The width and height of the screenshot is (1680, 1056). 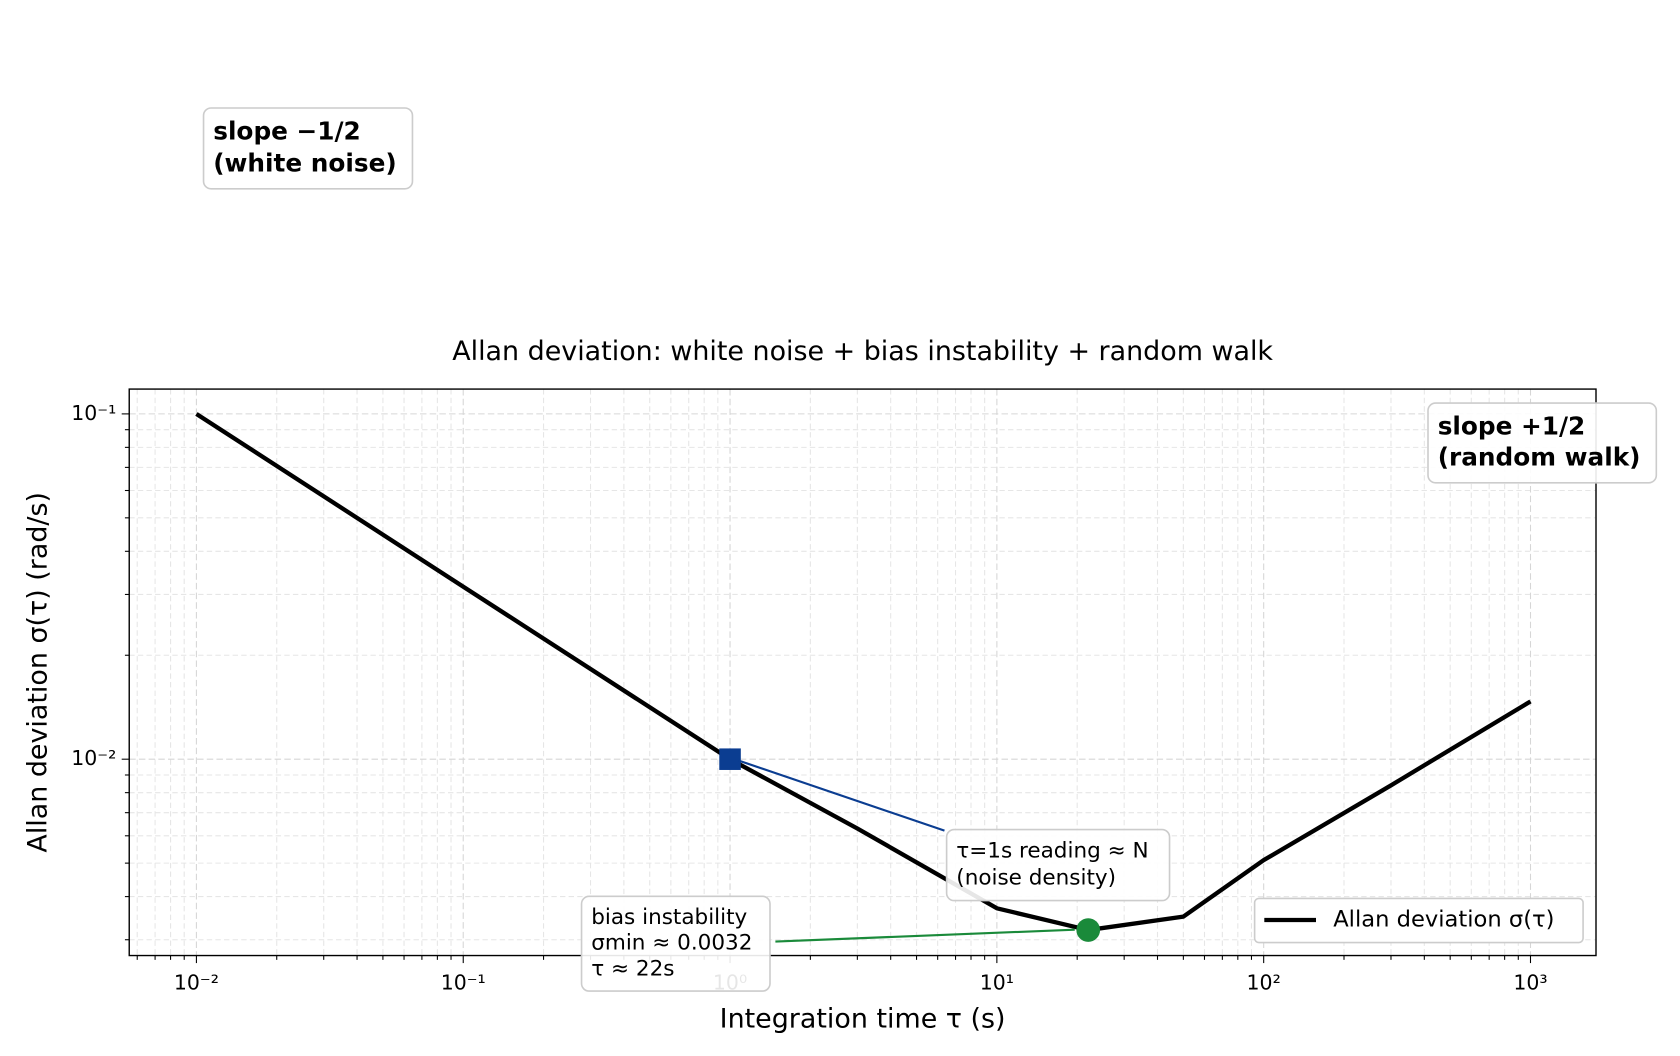 What do you see at coordinates (1036, 878) in the screenshot?
I see `annotation-text: (noise density)` at bounding box center [1036, 878].